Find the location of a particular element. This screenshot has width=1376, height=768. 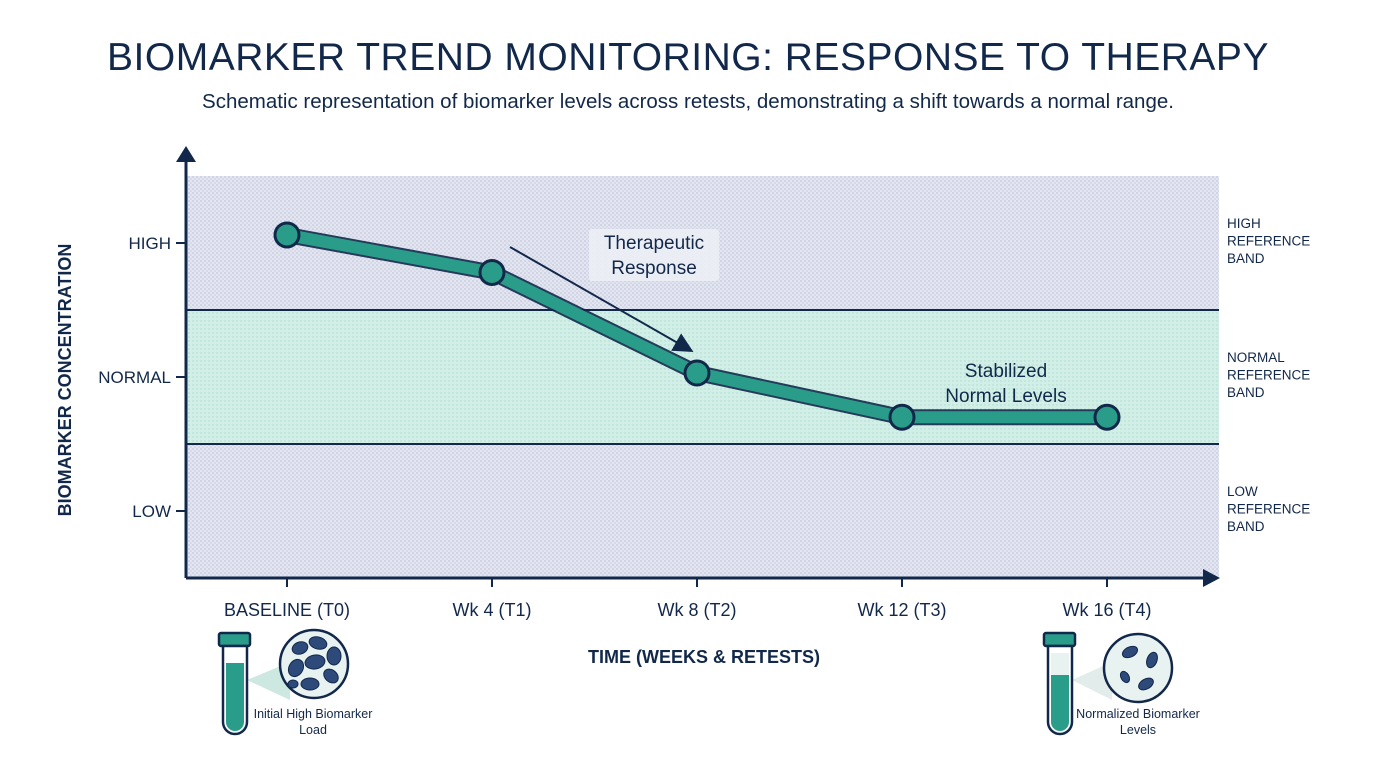

annotation-box is located at coordinates (654, 255).